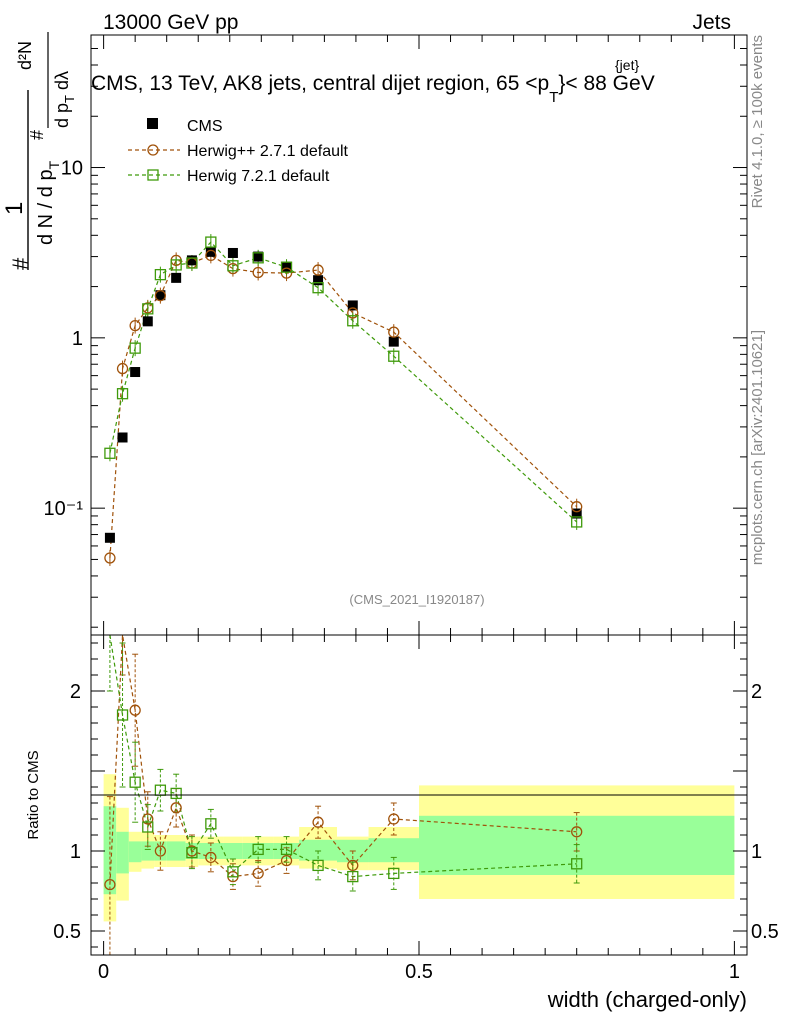 The width and height of the screenshot is (786, 1024). I want to click on xtick-label: 1, so click(734, 972).